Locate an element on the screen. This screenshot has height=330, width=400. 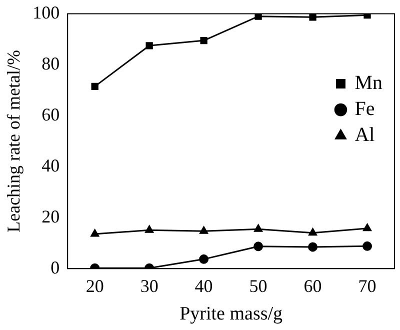
y-axis-title: Leaching rate of metal/% is located at coordinates (14, 141).